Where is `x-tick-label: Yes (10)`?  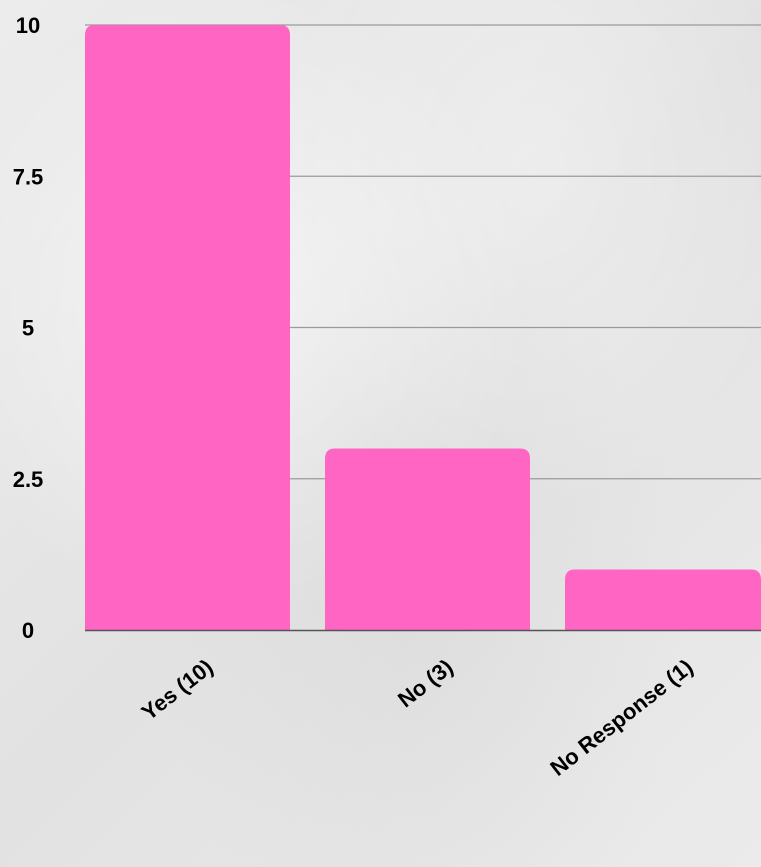 x-tick-label: Yes (10) is located at coordinates (177, 689).